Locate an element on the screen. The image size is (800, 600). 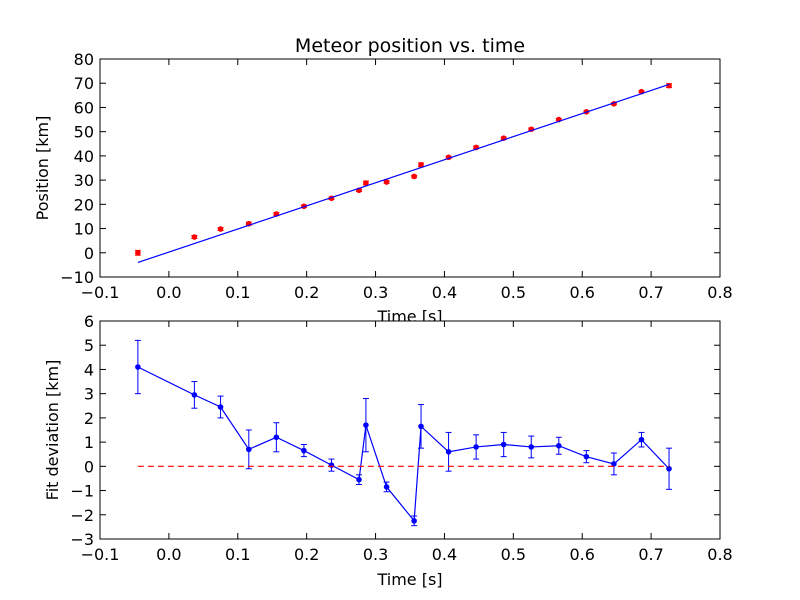
deviation-ytick-label: −3 is located at coordinates (82, 539).